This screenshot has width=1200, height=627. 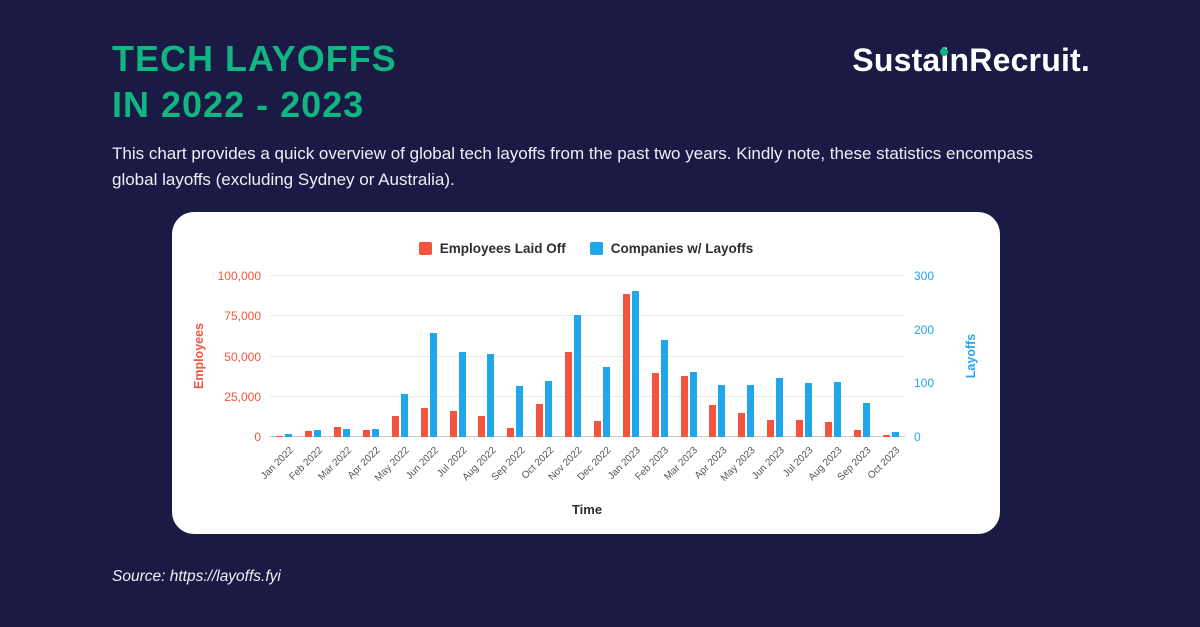 What do you see at coordinates (425, 248) in the screenshot?
I see `legend-swatch-employees` at bounding box center [425, 248].